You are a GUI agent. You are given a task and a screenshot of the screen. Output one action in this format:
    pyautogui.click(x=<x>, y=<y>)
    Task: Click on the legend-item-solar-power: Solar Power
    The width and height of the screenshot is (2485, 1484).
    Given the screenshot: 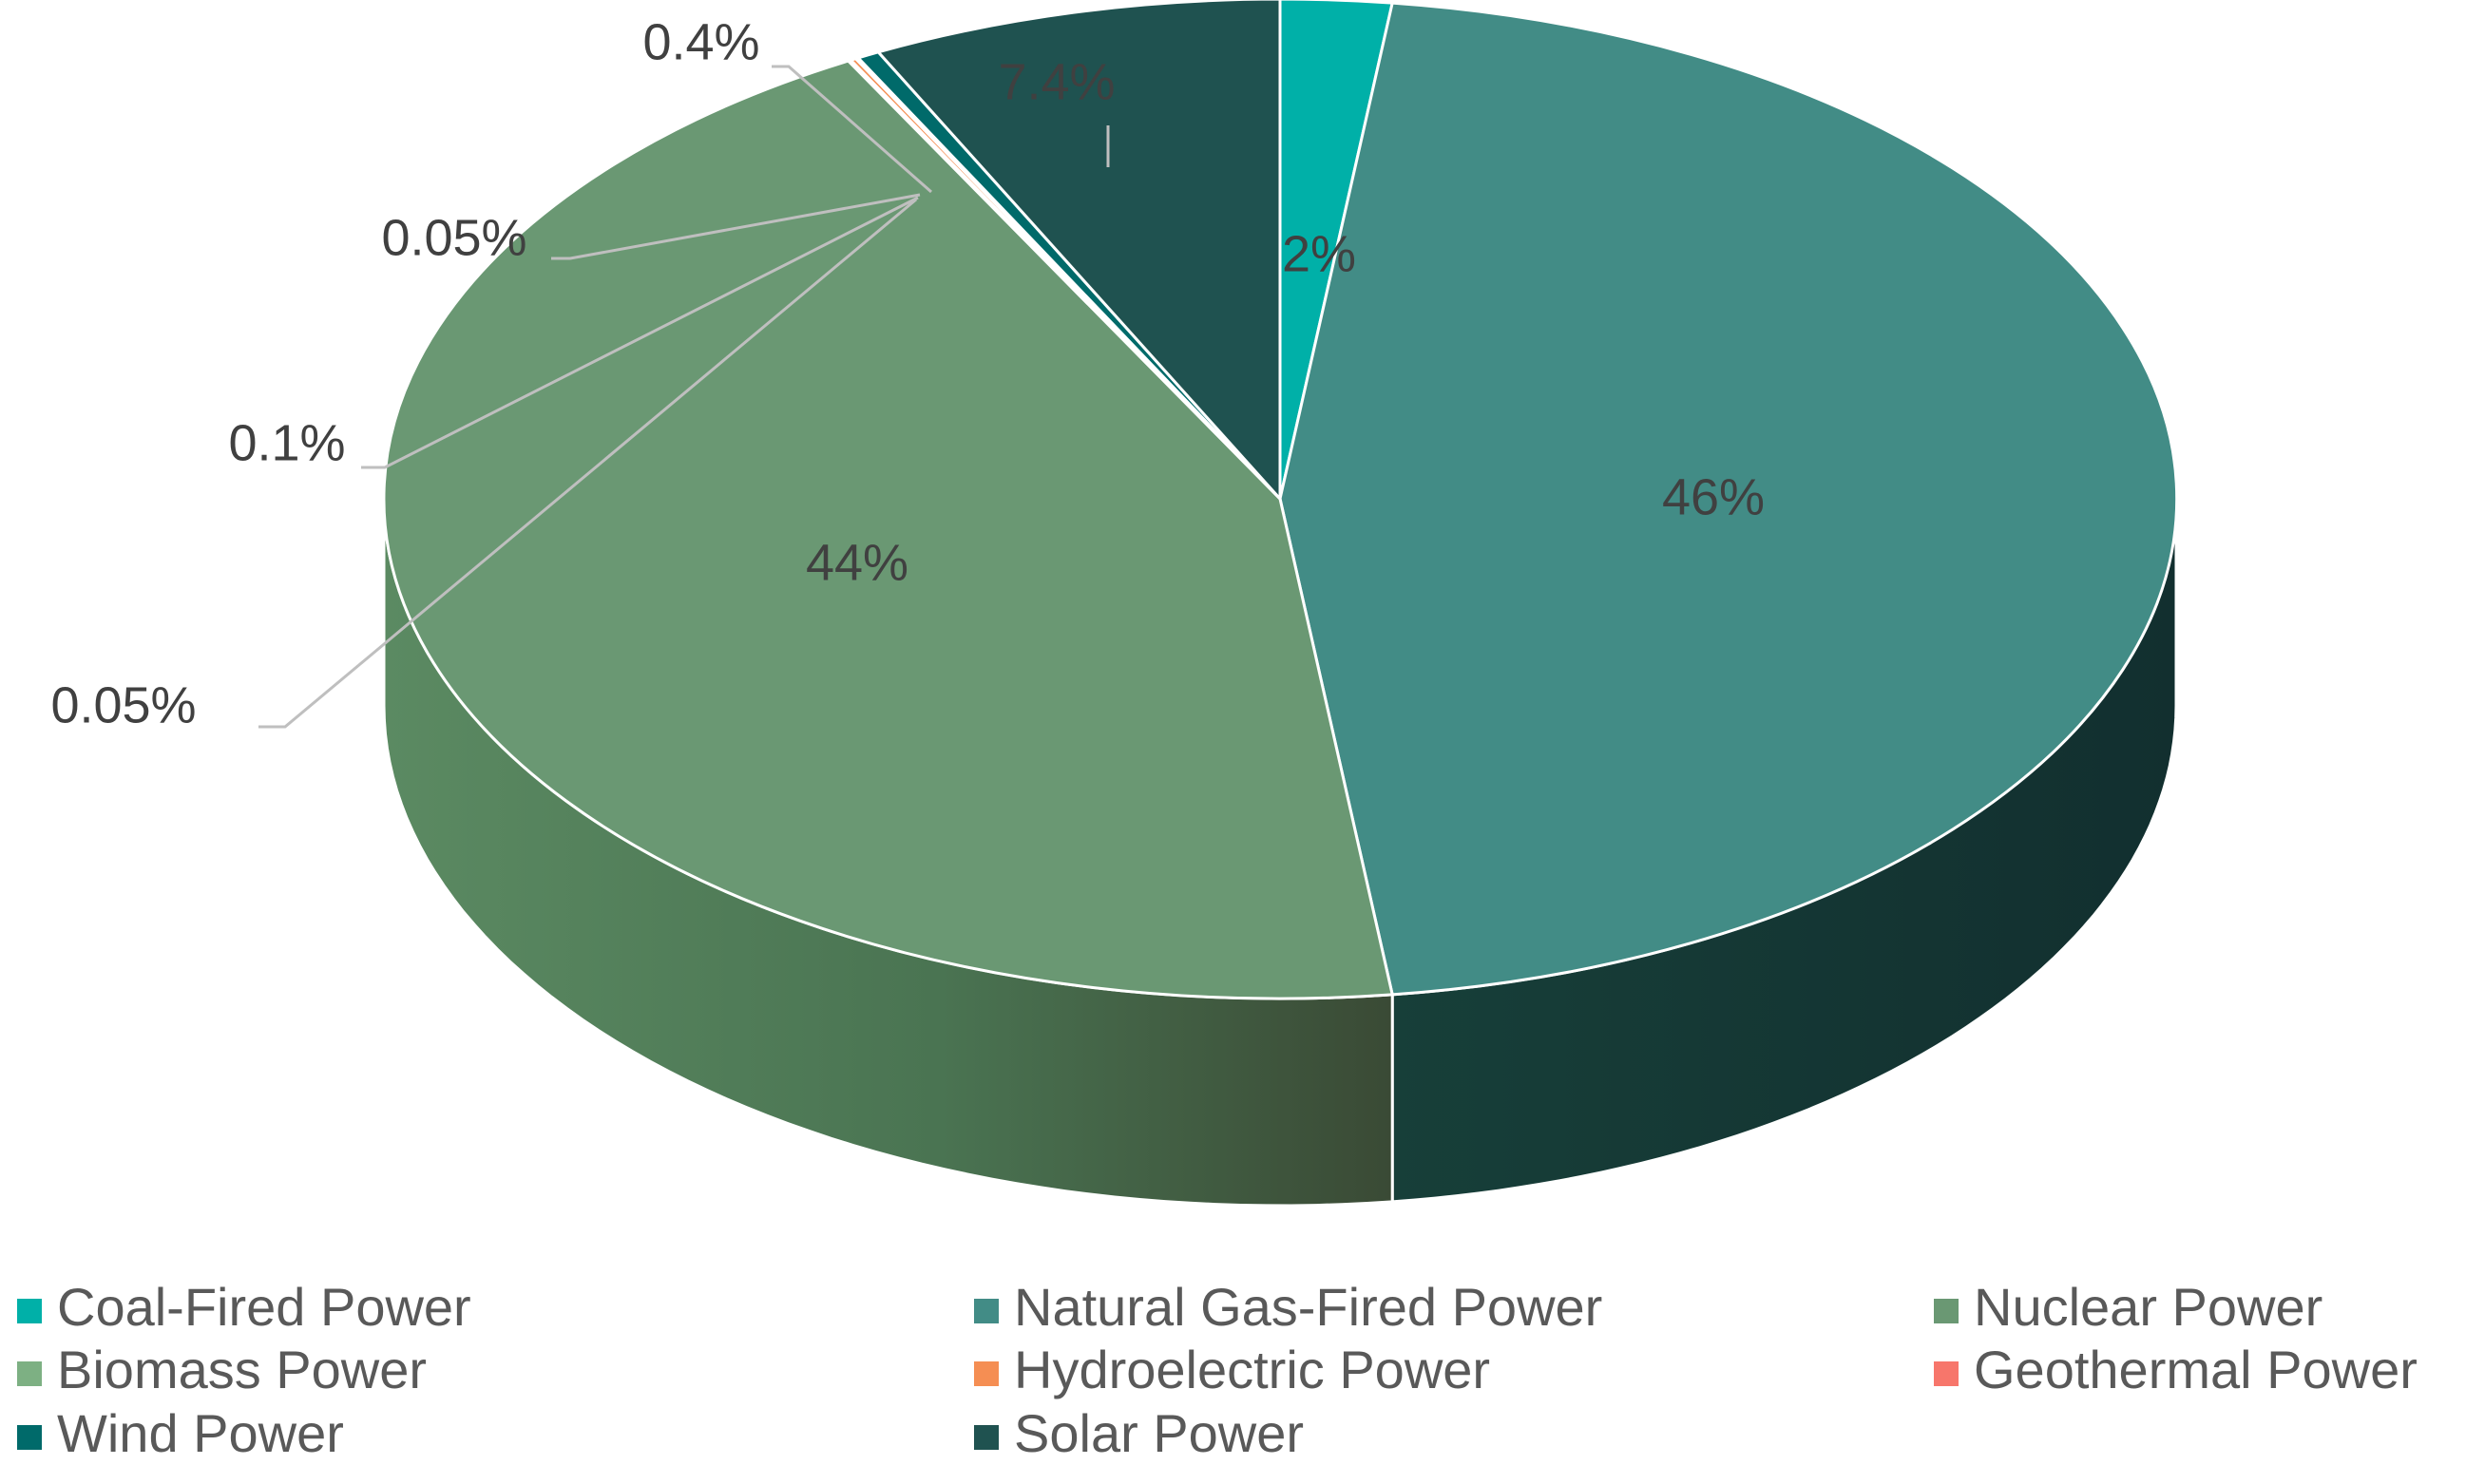 What is the action you would take?
    pyautogui.click(x=1139, y=1433)
    